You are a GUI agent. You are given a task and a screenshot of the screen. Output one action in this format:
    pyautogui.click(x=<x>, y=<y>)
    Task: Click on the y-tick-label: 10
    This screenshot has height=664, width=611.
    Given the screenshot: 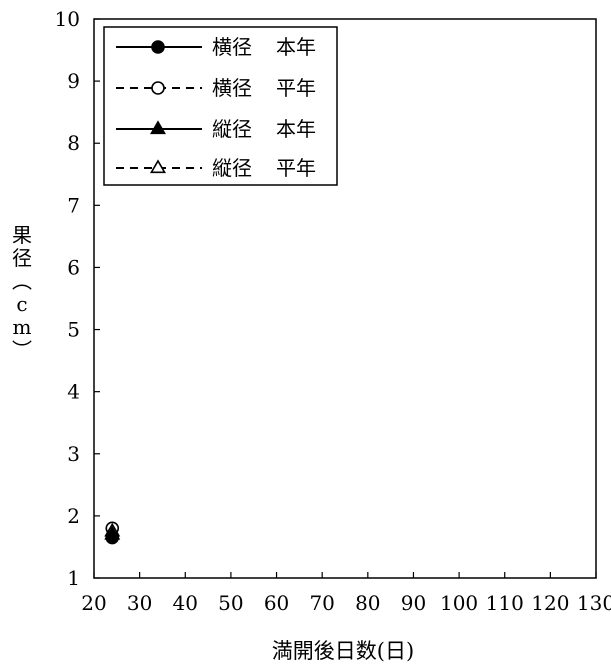 What is the action you would take?
    pyautogui.click(x=67, y=19)
    